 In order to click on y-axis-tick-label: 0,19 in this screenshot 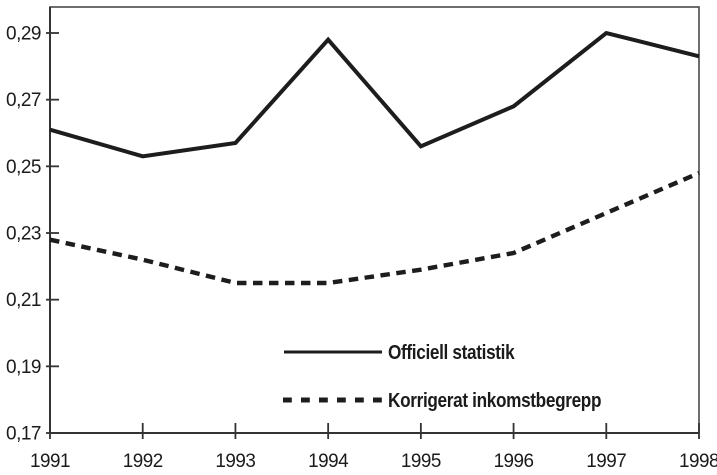, I will do `click(23, 367)`.